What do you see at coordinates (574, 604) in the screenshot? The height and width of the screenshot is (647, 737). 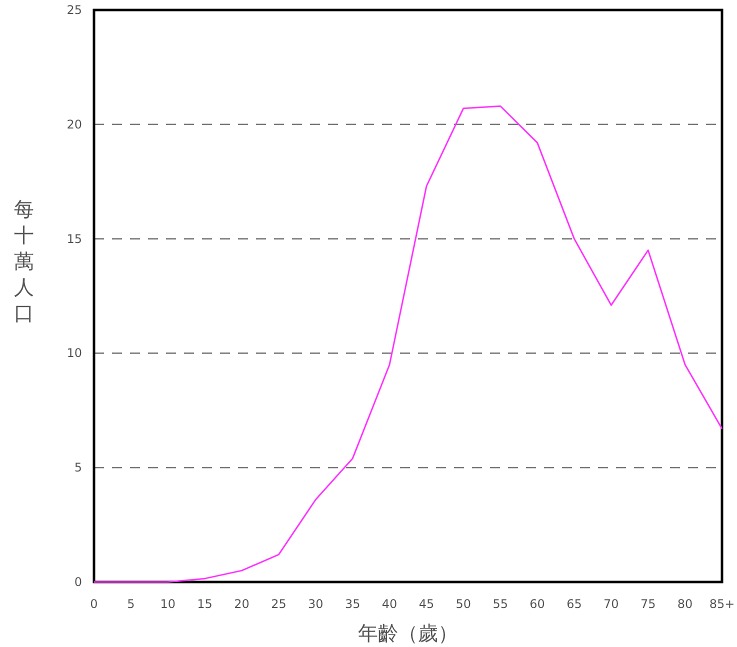 I see `x-tick-label: 65` at bounding box center [574, 604].